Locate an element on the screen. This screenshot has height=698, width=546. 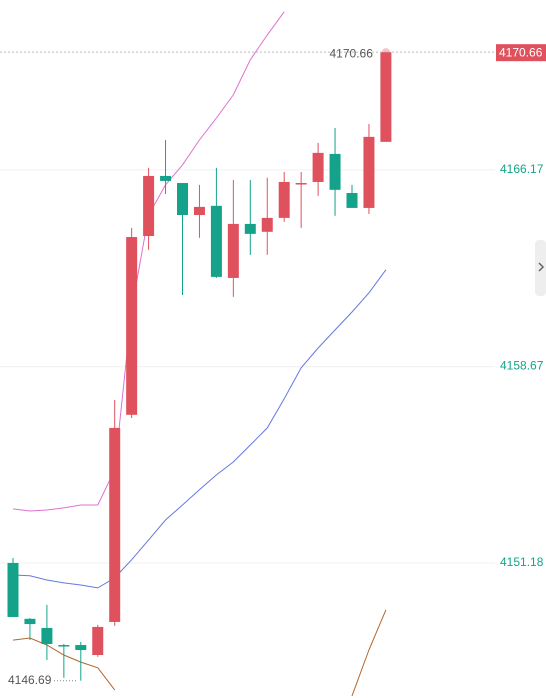
last-price-label: 4170.66 is located at coordinates (521, 52).